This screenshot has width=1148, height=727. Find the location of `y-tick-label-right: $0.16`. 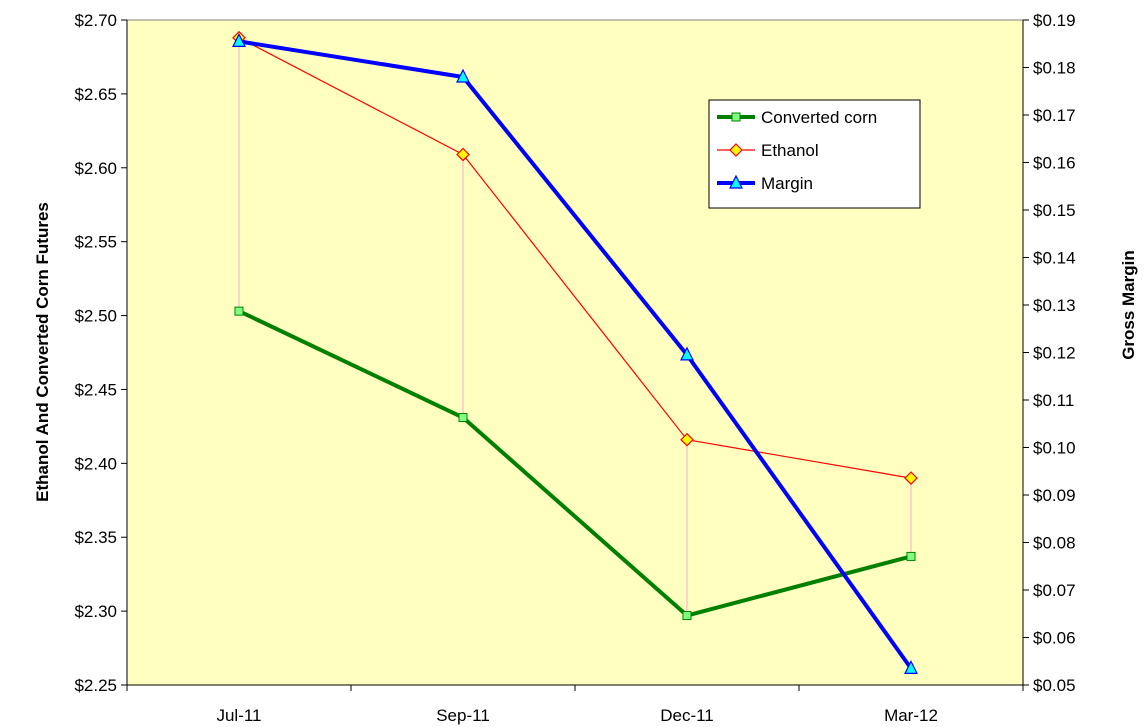

y-tick-label-right: $0.16 is located at coordinates (1054, 163).